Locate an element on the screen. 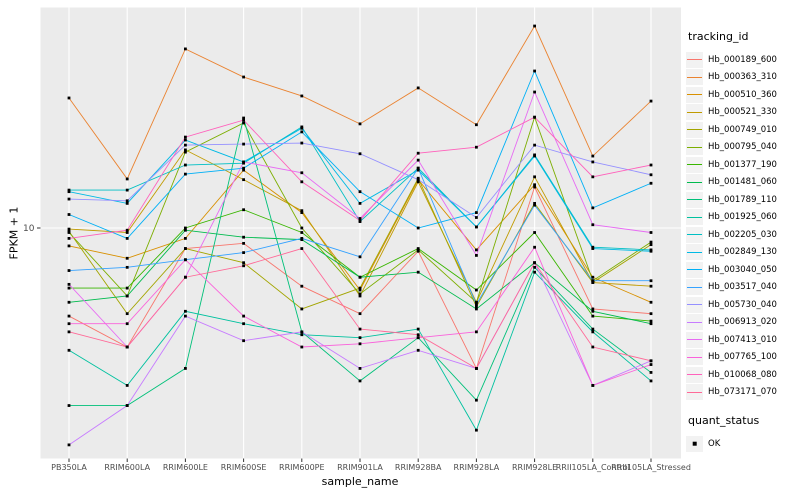  legend-item-label: Hb_003040_050 is located at coordinates (742, 269).